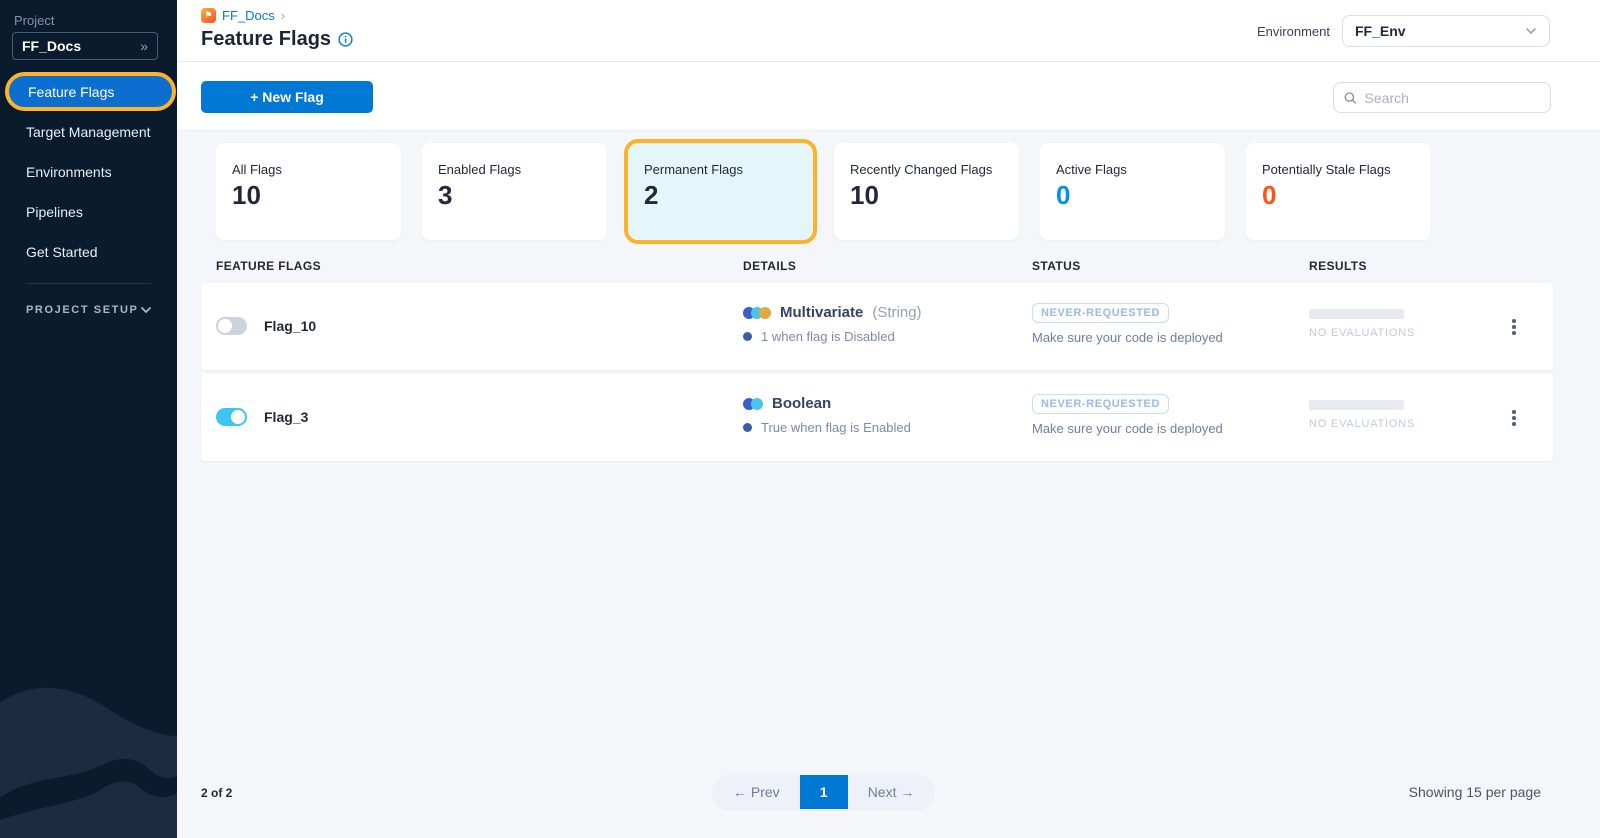 The image size is (1600, 838). What do you see at coordinates (445, 195) in the screenshot?
I see `stat-value: 3` at bounding box center [445, 195].